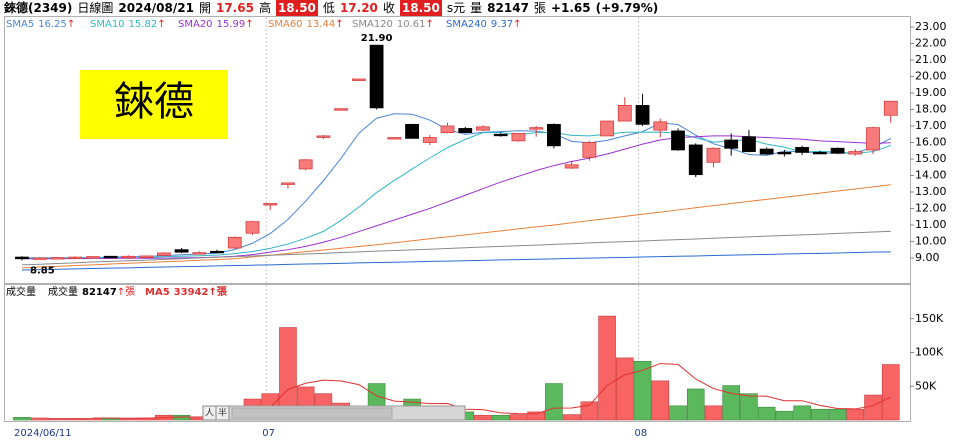  What do you see at coordinates (234, 8) in the screenshot?
I see `field-value: 17.65` at bounding box center [234, 8].